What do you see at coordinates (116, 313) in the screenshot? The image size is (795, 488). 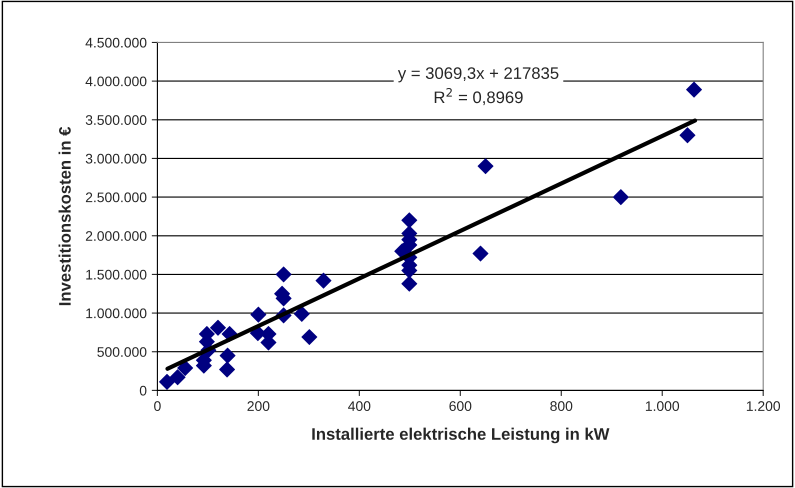 I see `y-tick-label: 1.000.000` at bounding box center [116, 313].